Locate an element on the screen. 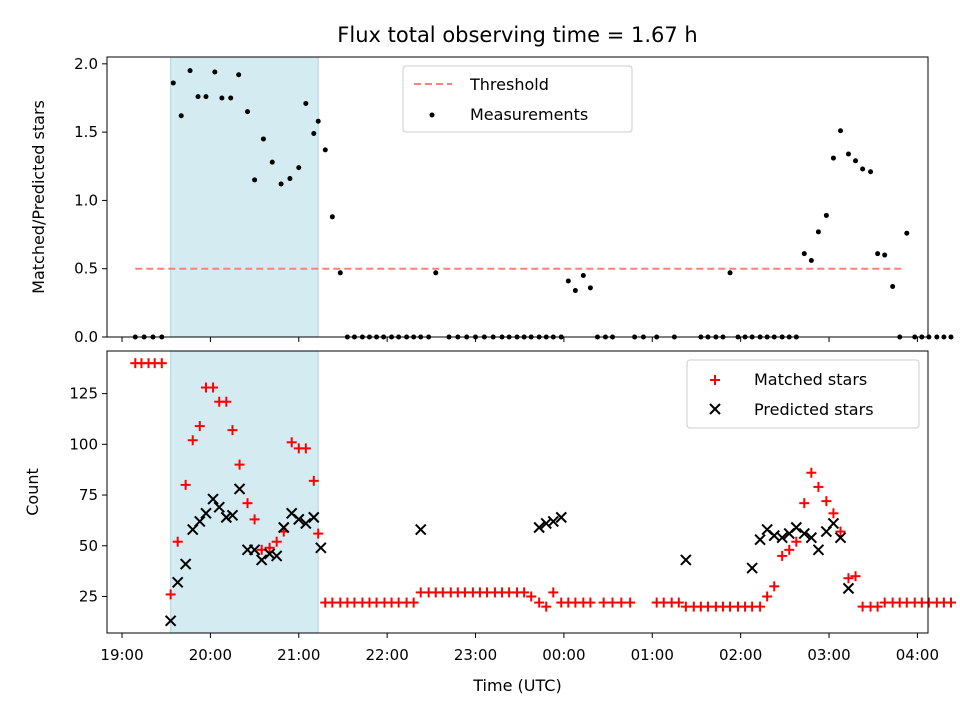  chart-title: Flux total observing time = 1.67 h is located at coordinates (517, 35).